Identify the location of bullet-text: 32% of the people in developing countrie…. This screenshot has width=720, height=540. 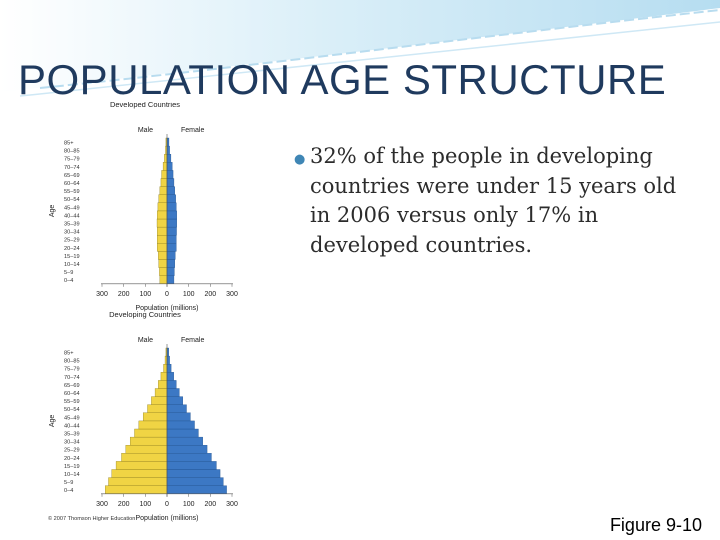
(493, 200).